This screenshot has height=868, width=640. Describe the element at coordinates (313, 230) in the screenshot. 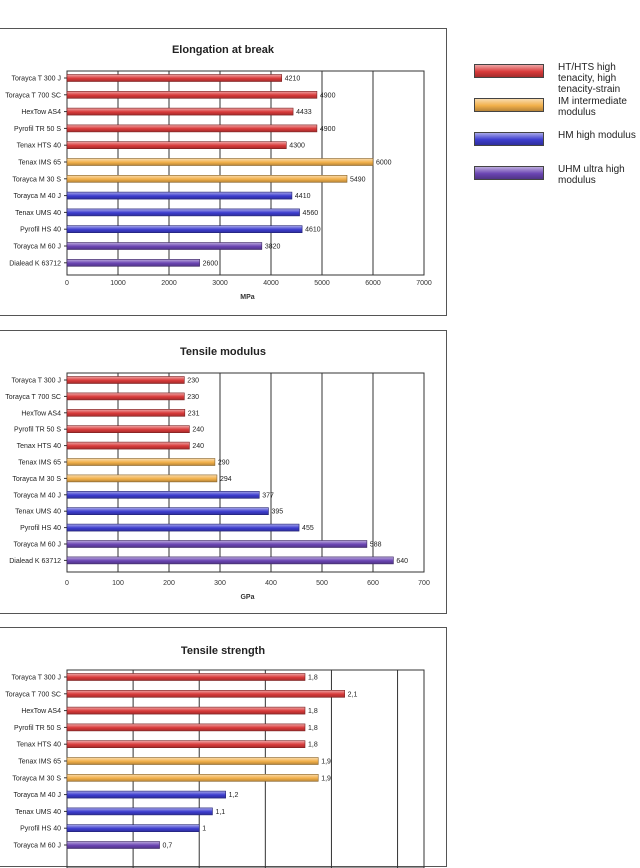

I see `value-label: 4610` at that location.